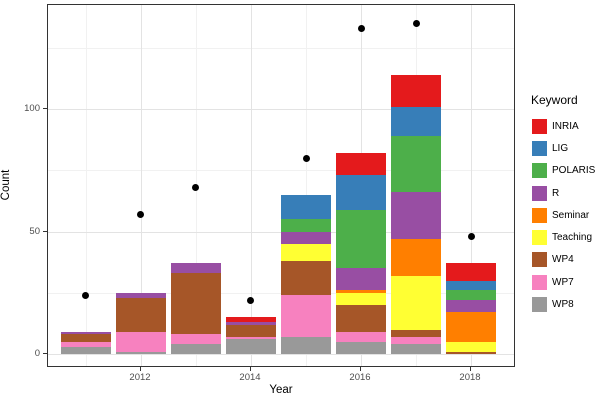 This screenshot has height=400, width=600. Describe the element at coordinates (361, 348) in the screenshot. I see `bar-segment-wp8-2016` at that location.